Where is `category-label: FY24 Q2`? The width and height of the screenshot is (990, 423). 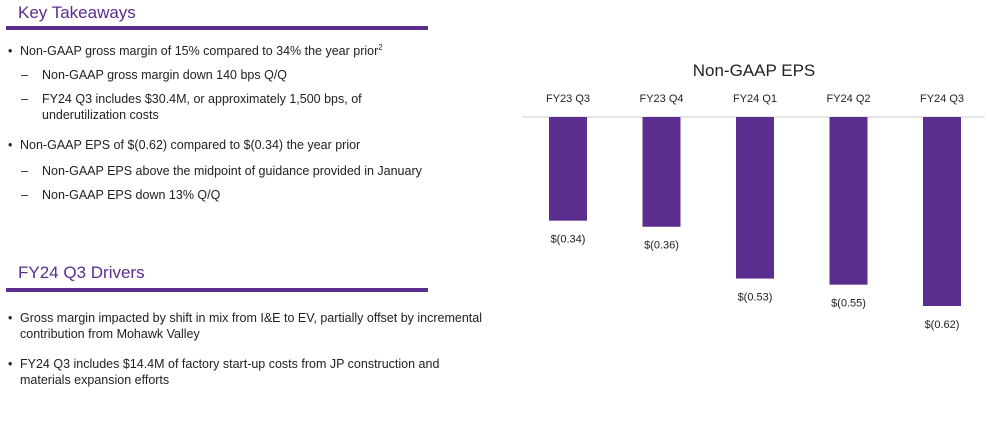 category-label: FY24 Q2 is located at coordinates (848, 99).